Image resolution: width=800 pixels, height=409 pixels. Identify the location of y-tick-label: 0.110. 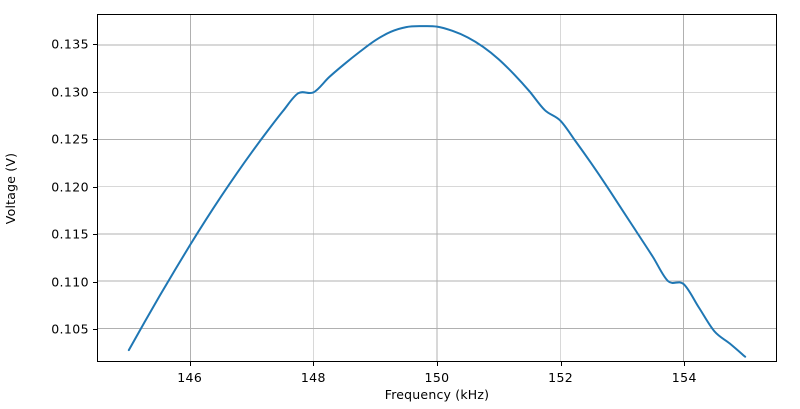
(70, 282).